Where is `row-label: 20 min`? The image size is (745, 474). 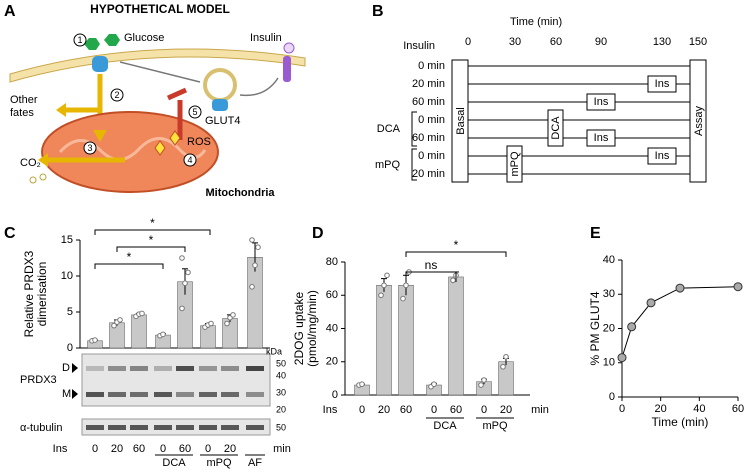 row-label: 20 min is located at coordinates (428, 174).